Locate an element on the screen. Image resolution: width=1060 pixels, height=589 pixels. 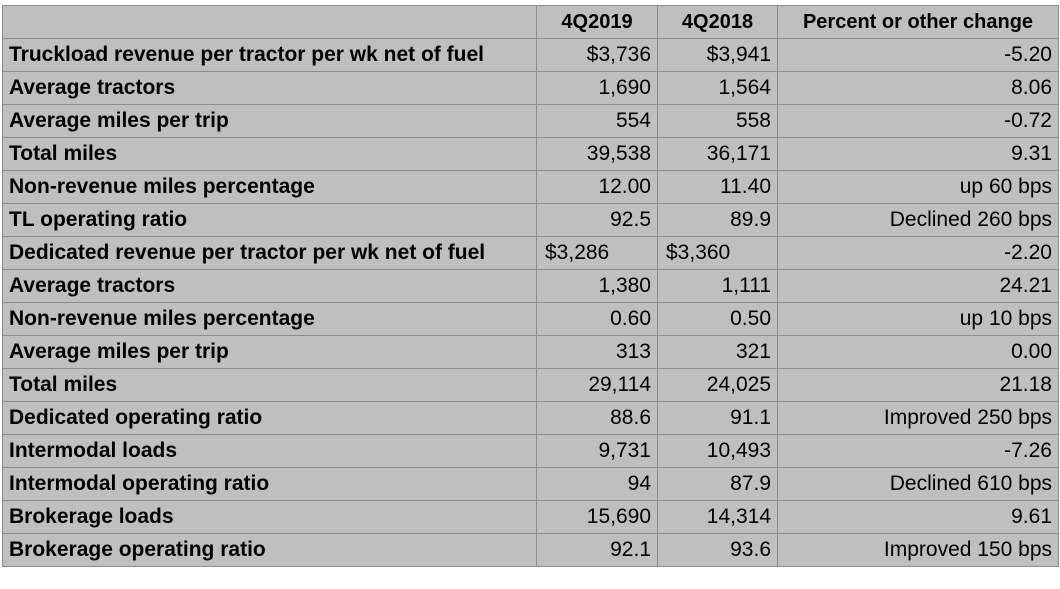
value-change-cell: Declined 610 bps is located at coordinates (918, 484).